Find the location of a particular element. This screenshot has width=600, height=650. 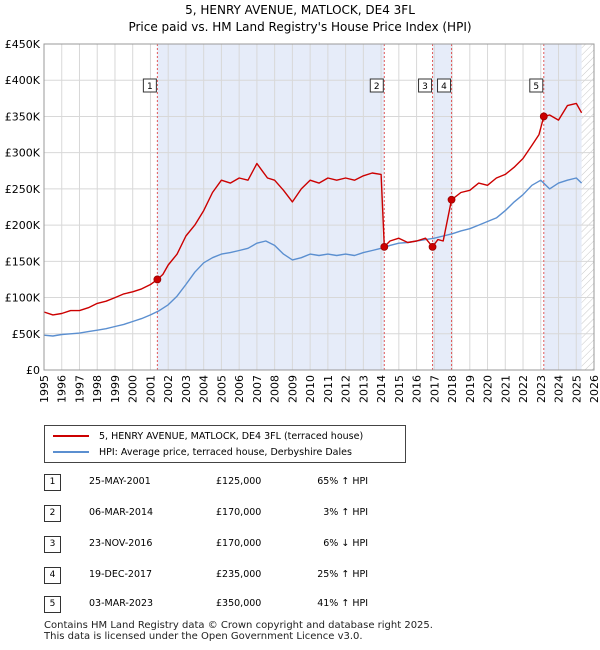

y-tick-label: £350K is located at coordinates (23, 116).